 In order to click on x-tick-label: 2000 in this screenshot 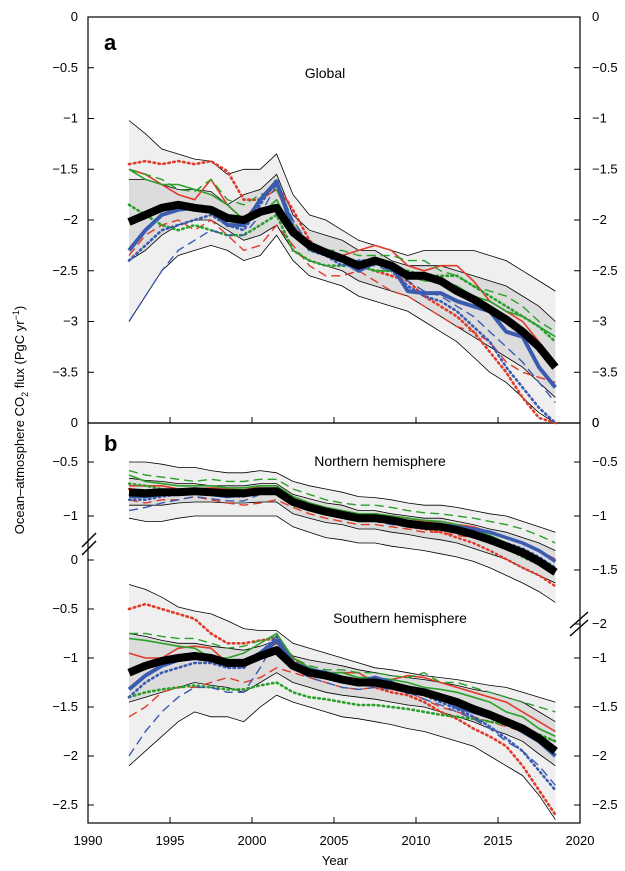, I will do `click(252, 840)`.